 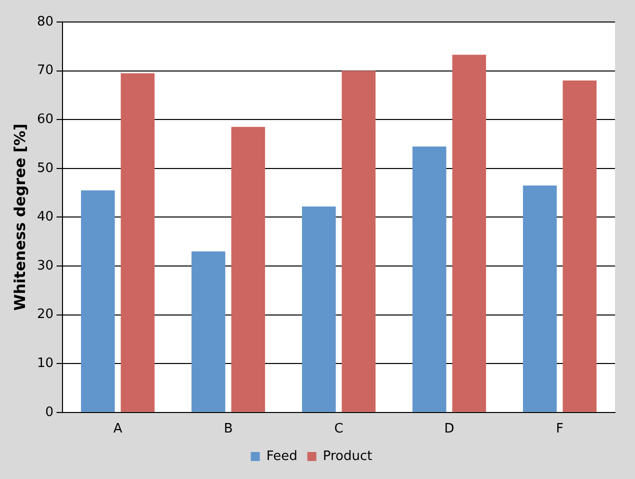 What do you see at coordinates (449, 429) in the screenshot?
I see `x-tick-label: D` at bounding box center [449, 429].